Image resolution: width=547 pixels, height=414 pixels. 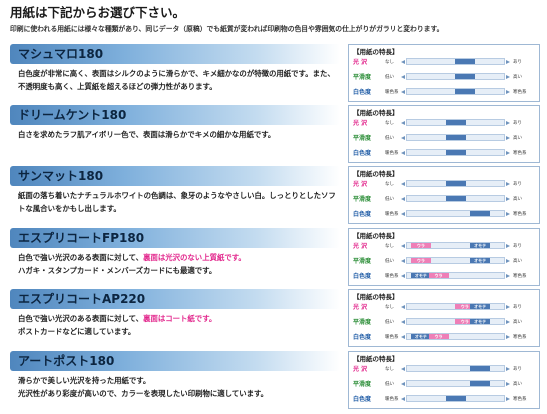 What do you see at coordinates (72, 115) in the screenshot?
I see `paper-name: ドリームケント180` at bounding box center [72, 115].